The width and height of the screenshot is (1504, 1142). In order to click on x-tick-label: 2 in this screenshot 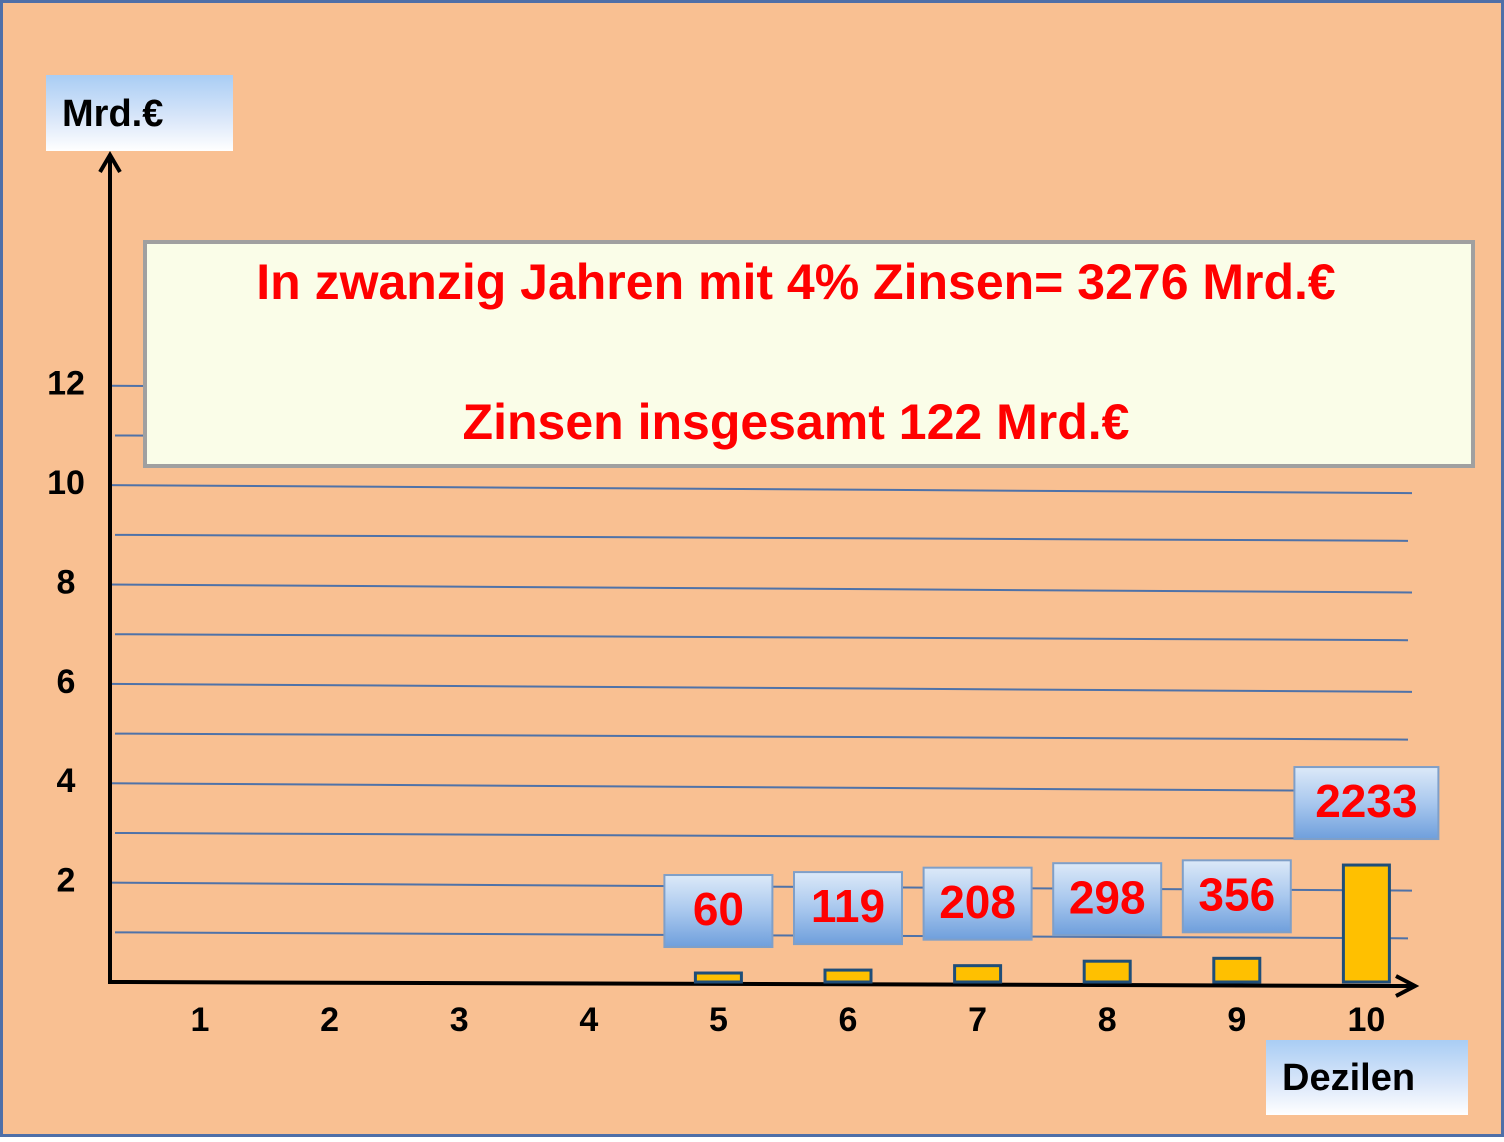, I will do `click(329, 1020)`.